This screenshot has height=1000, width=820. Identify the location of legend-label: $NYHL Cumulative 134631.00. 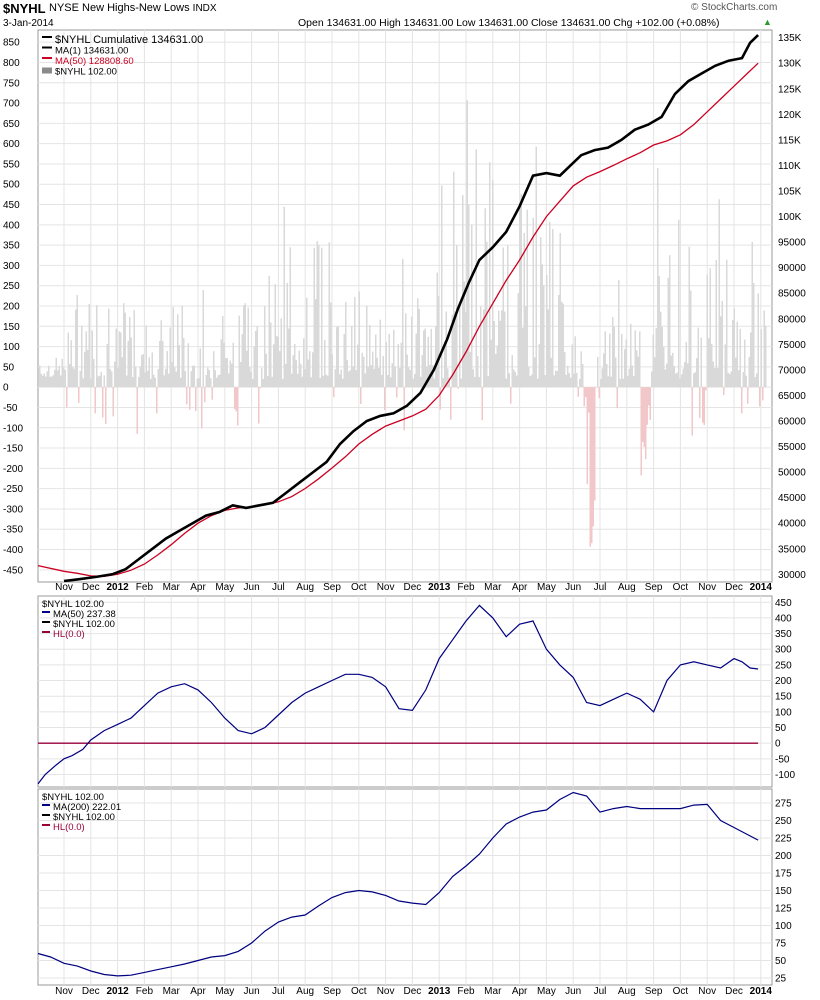
(129, 40).